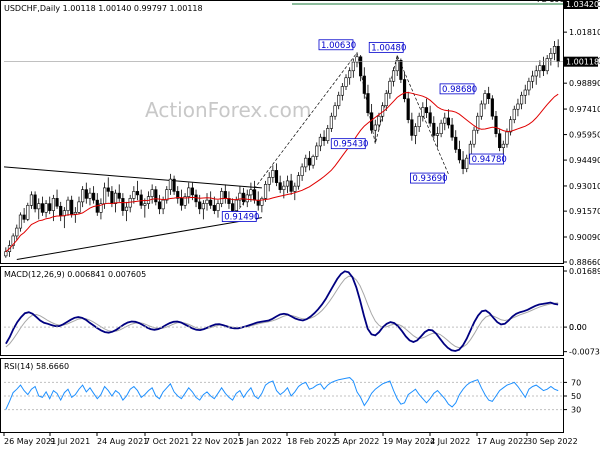 The image size is (600, 450). I want to click on fe-level-label: FE 100.0, so click(554, 2).